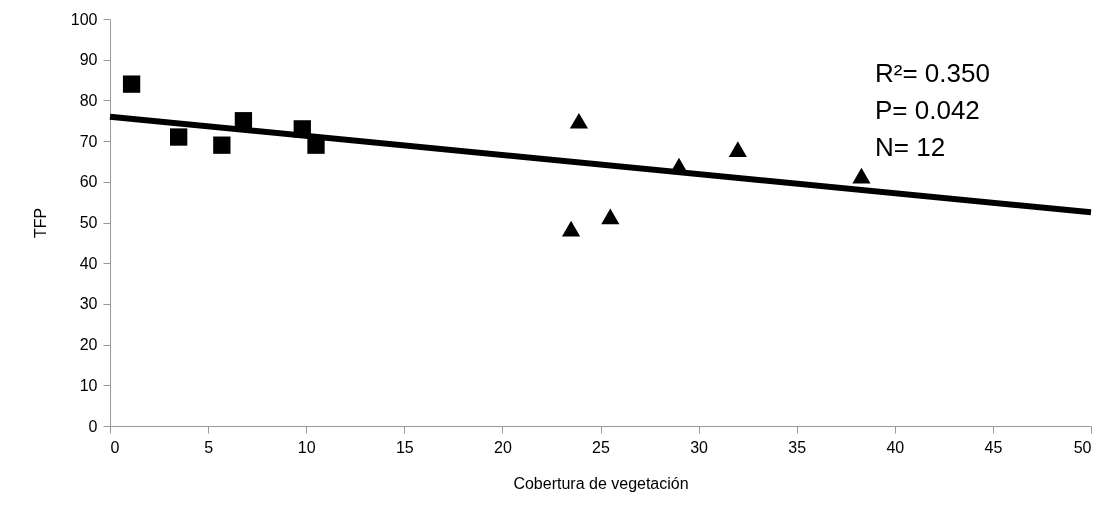  Describe the element at coordinates (910, 147) in the screenshot. I see `annotation: N= 12` at that location.